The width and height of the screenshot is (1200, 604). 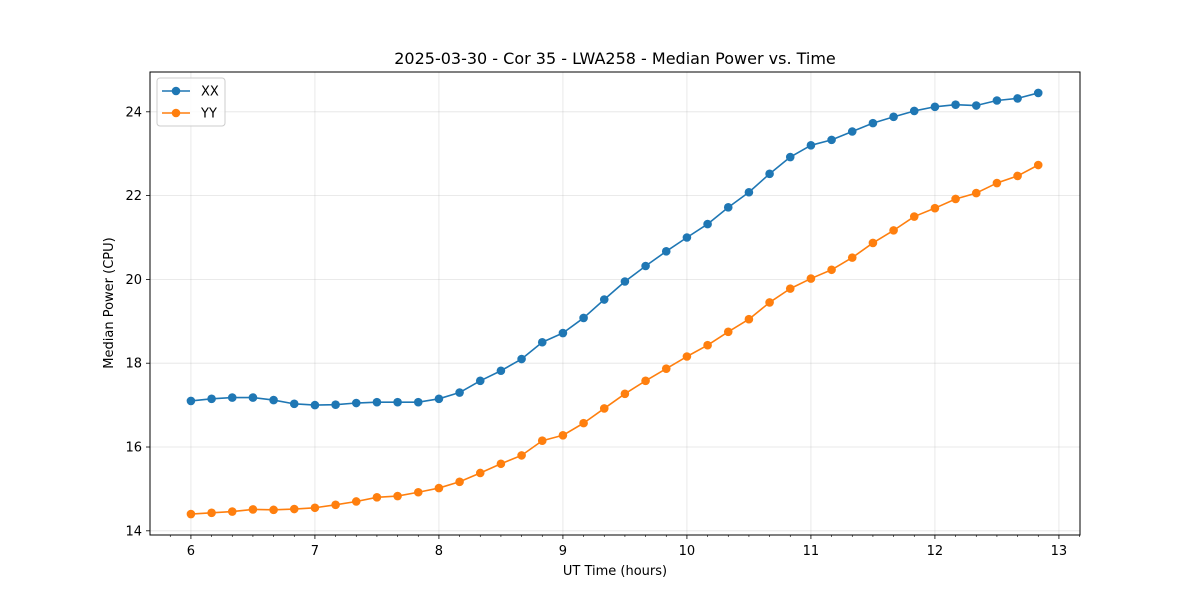 I want to click on y-axis-label: Median Power (CPU), so click(x=109, y=302).